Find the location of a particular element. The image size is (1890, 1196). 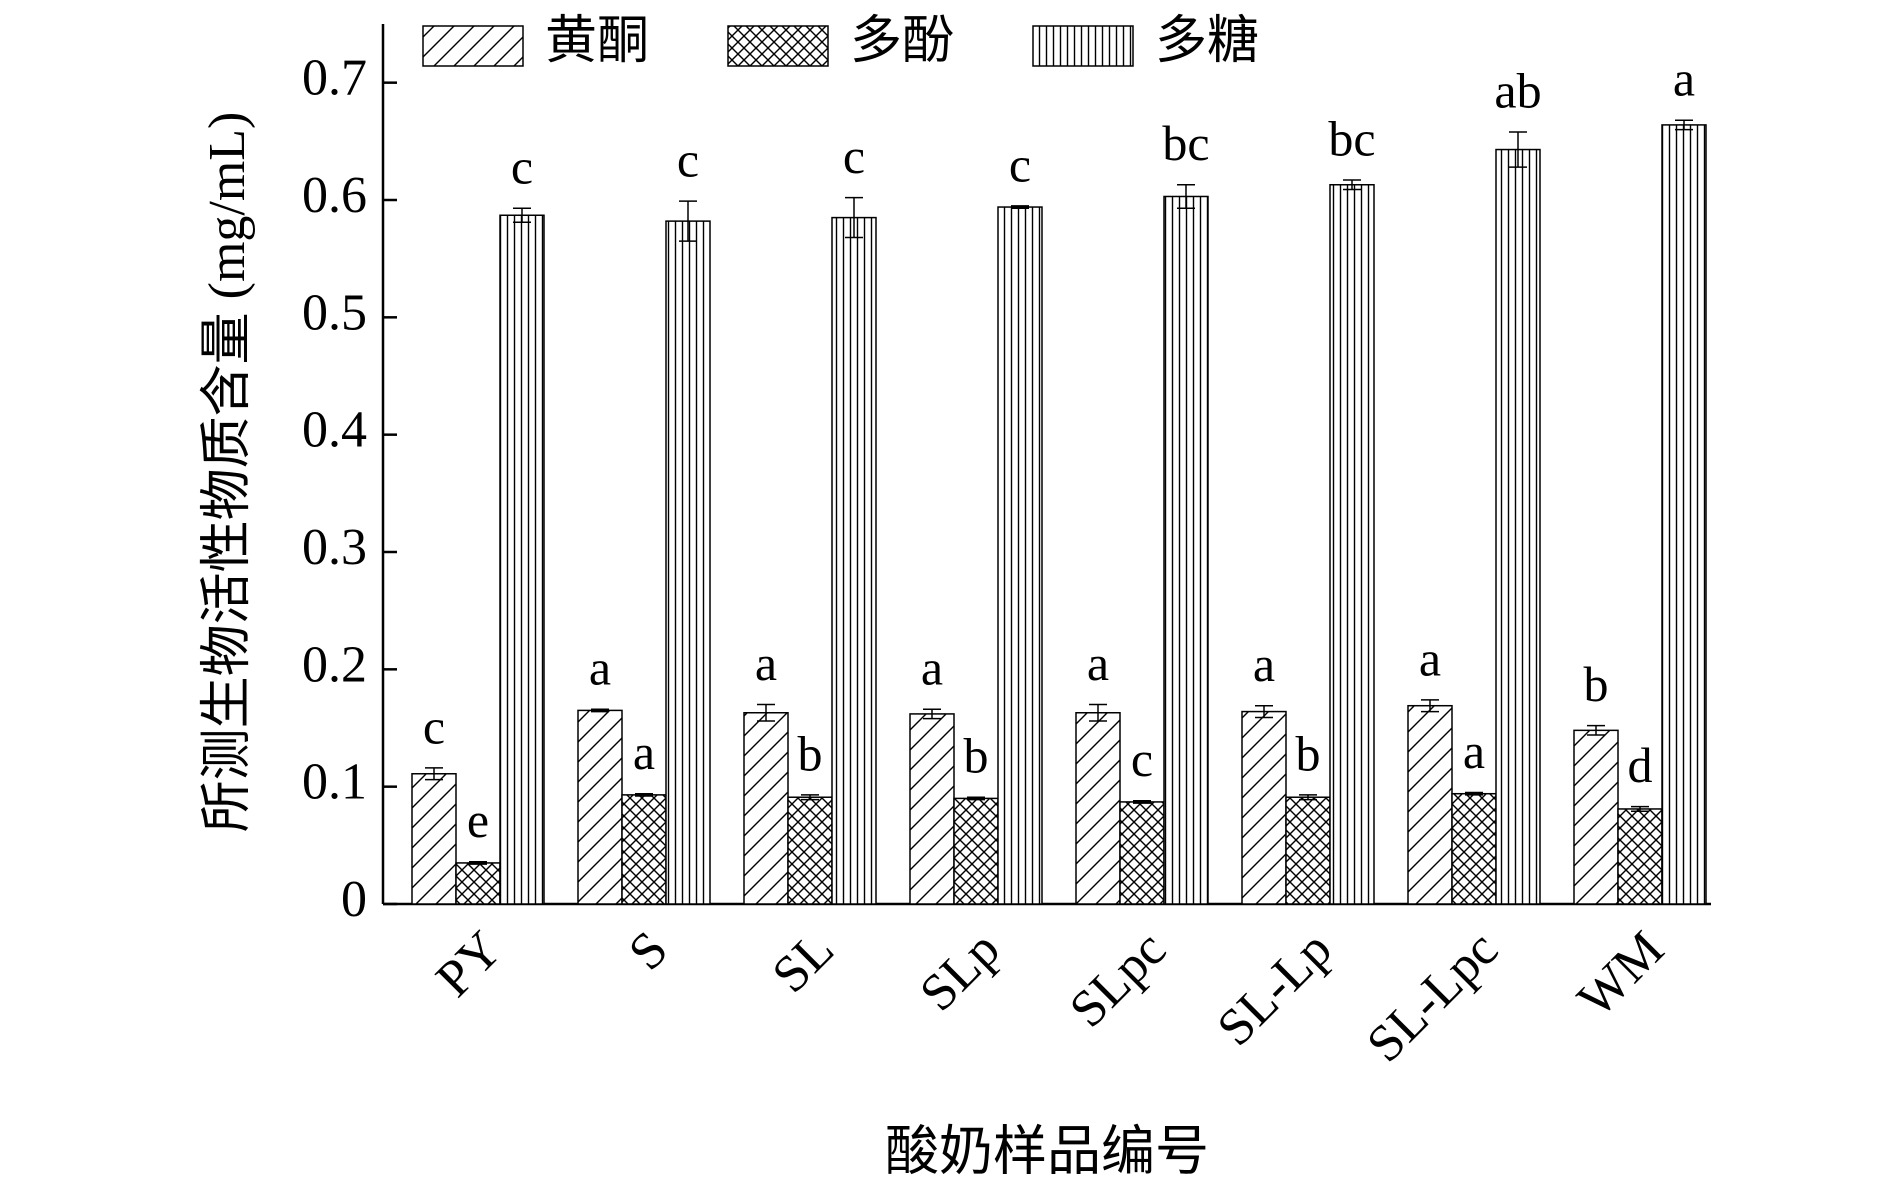

y-tick-label: 0.6 is located at coordinates (334, 195).